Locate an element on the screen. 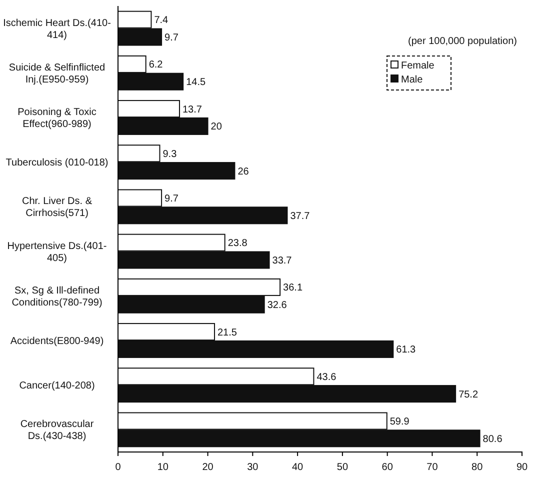 The width and height of the screenshot is (542, 482). data-label: 7.4 is located at coordinates (161, 20).